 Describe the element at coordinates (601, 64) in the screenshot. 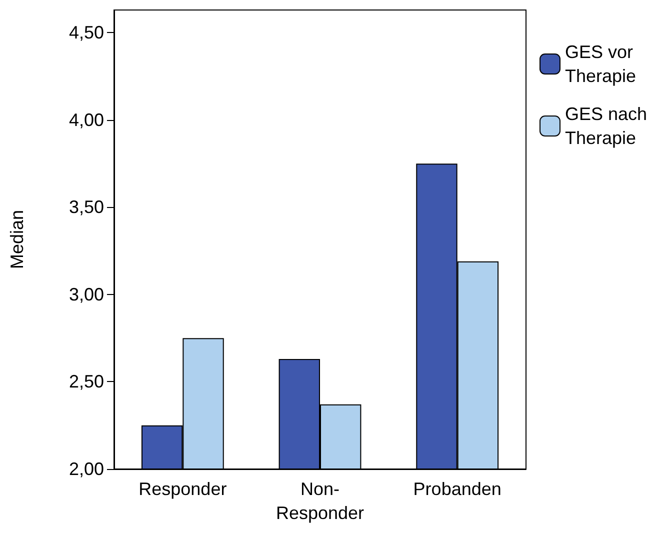

I see `legend-label: GES vor Therapie` at that location.